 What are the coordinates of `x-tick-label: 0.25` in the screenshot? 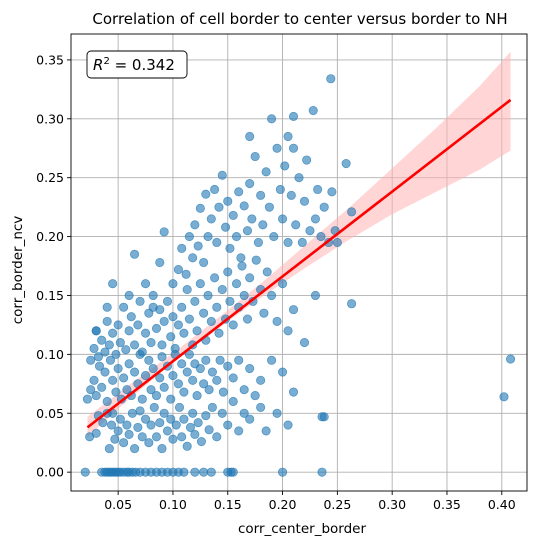 It's located at (337, 504).